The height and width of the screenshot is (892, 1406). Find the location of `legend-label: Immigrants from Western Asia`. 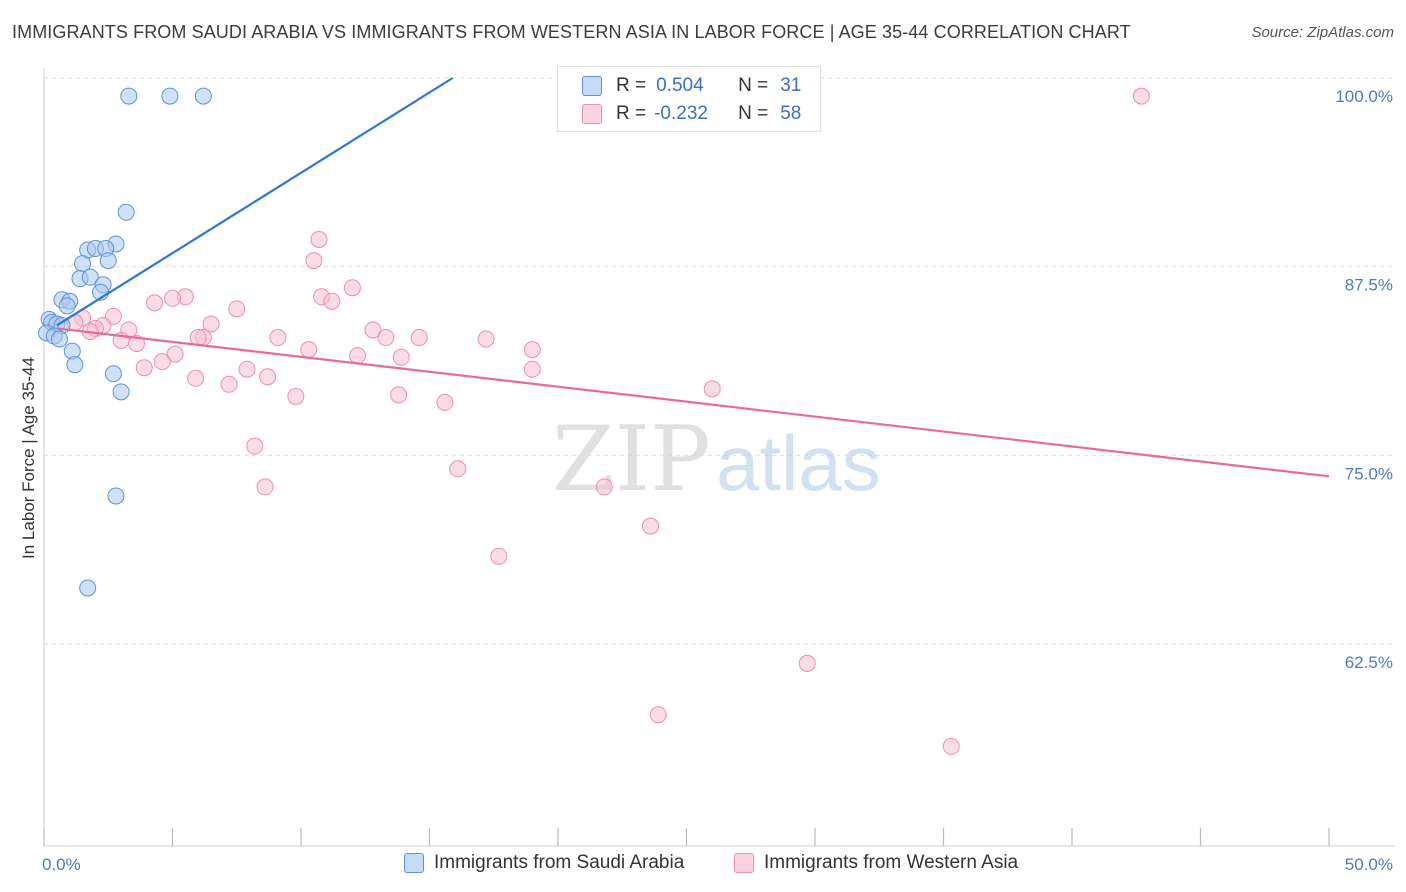

legend-label: Immigrants from Western Asia is located at coordinates (891, 862).